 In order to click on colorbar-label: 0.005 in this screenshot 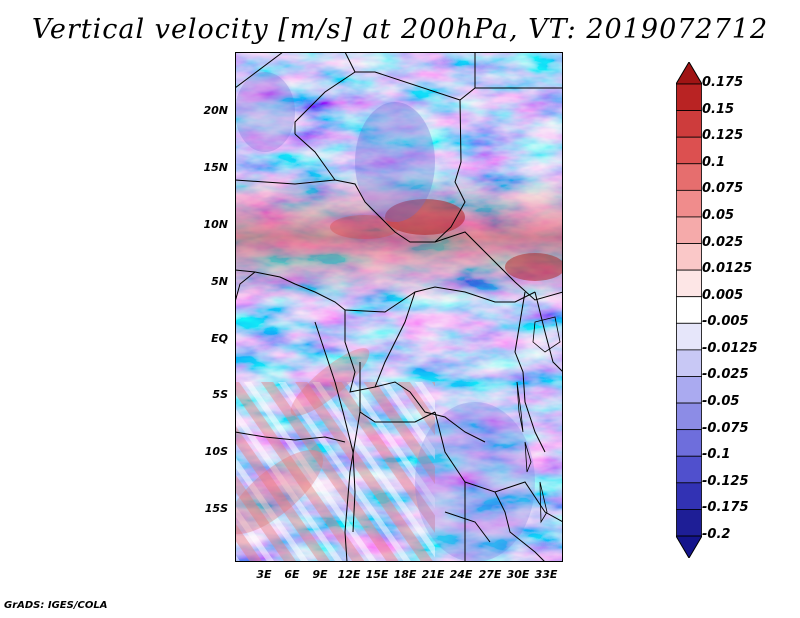, I will do `click(723, 295)`.